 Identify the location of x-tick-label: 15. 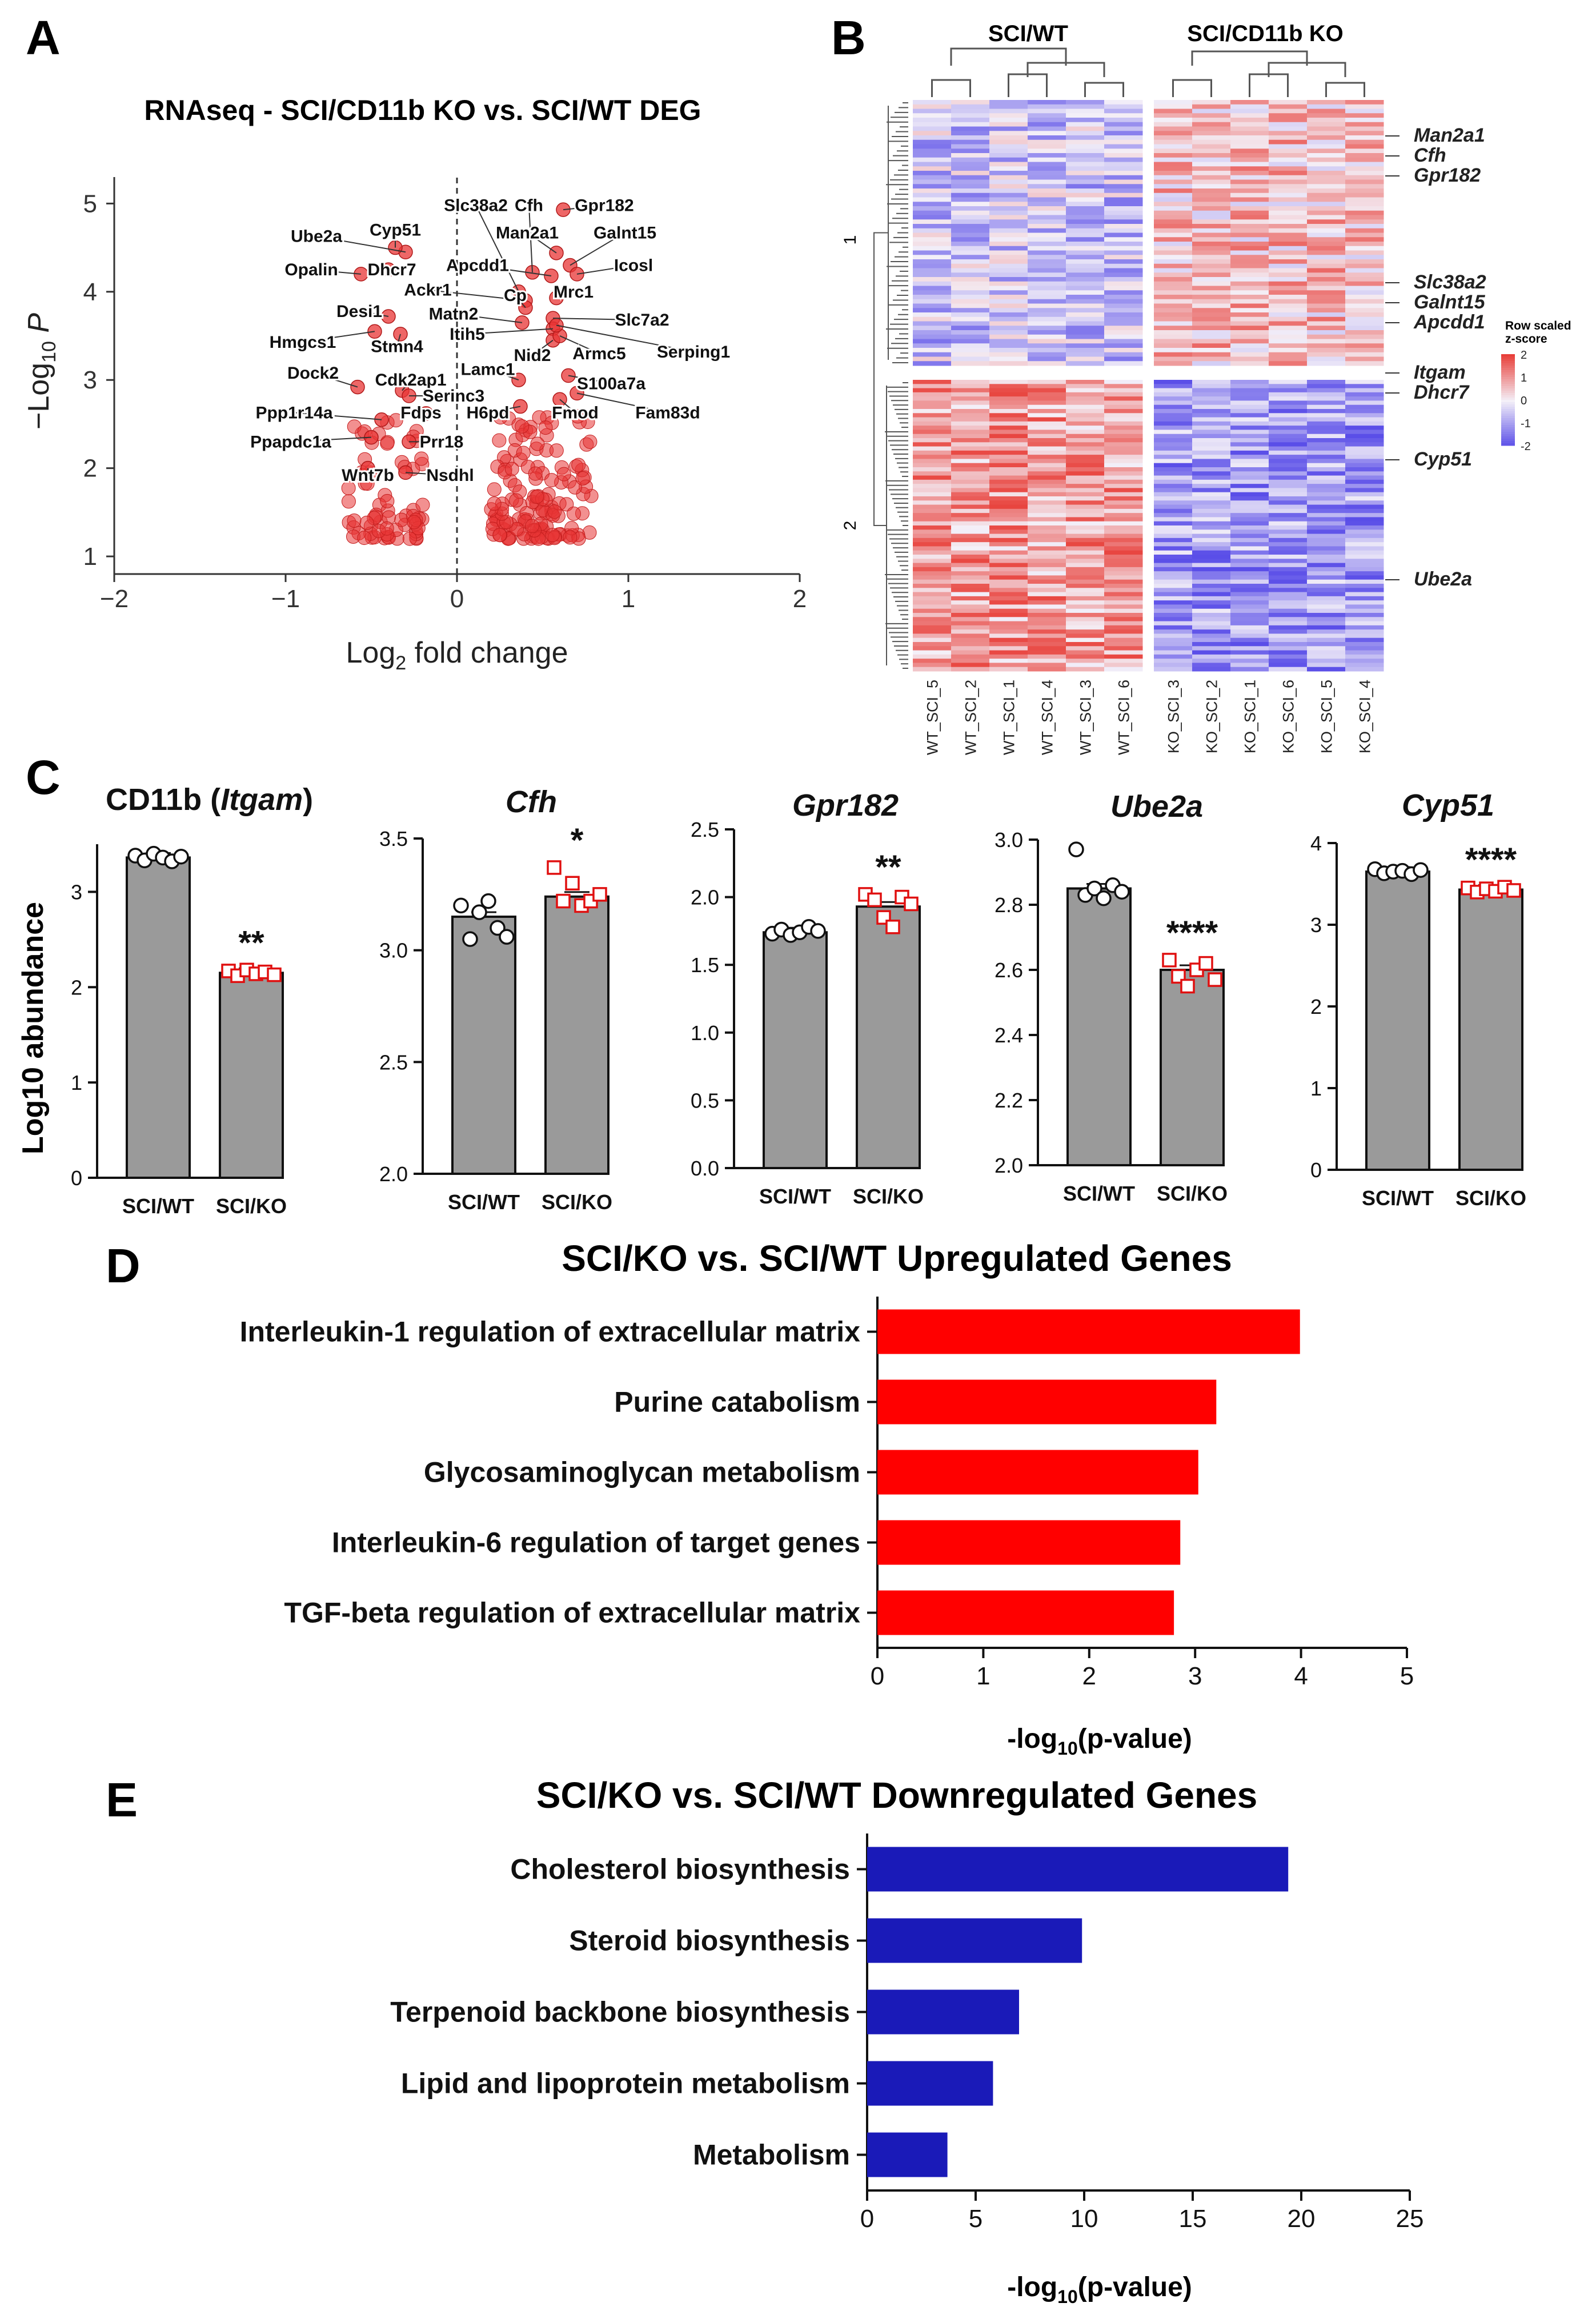
(1193, 2219).